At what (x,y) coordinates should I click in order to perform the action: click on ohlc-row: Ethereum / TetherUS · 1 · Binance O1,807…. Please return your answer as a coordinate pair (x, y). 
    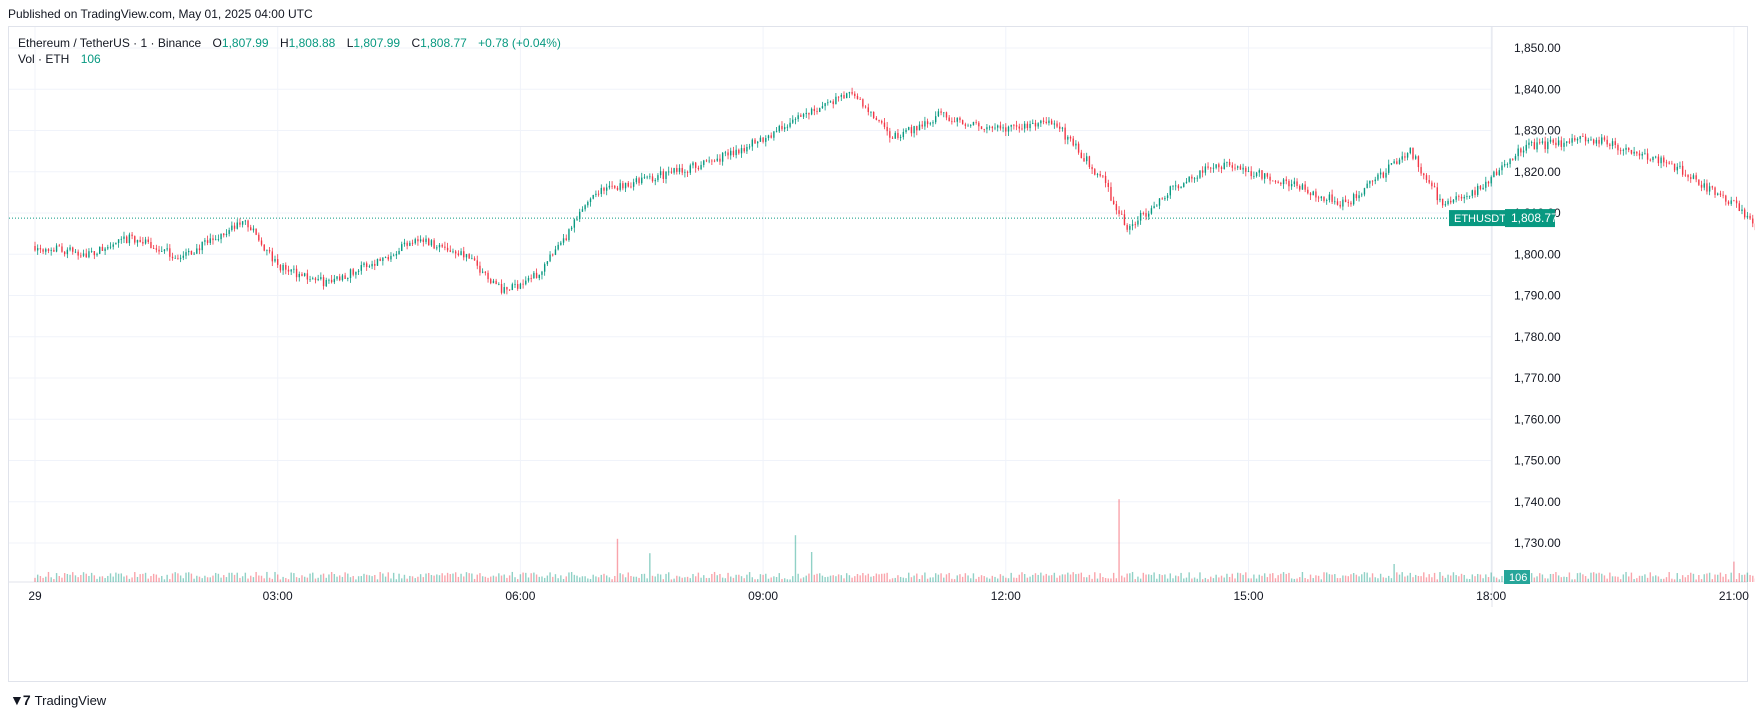
    Looking at the image, I should click on (289, 43).